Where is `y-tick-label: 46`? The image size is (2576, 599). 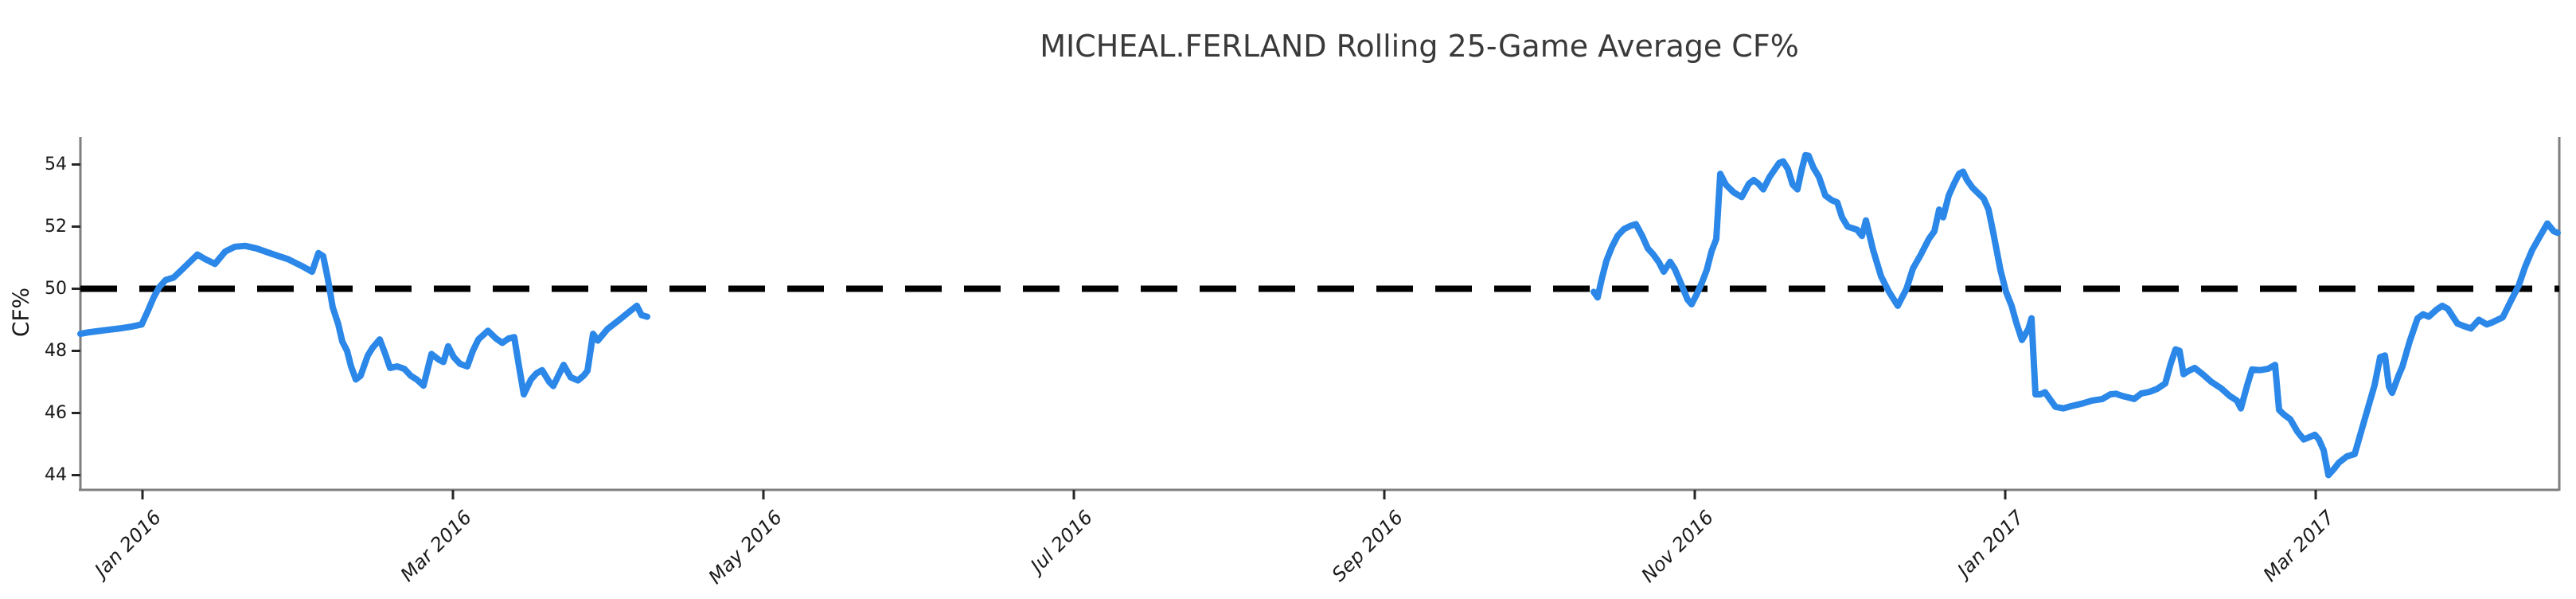
y-tick-label: 46 is located at coordinates (56, 412).